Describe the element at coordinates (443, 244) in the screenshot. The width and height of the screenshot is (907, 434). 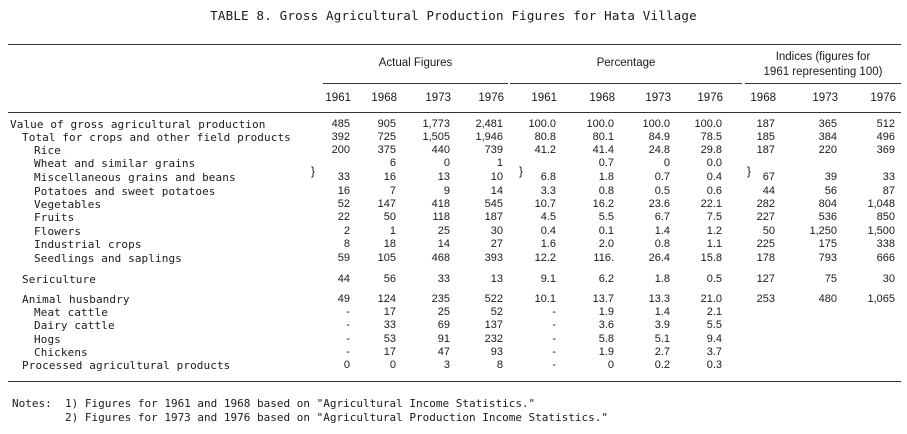
I see `actual-value-cell: 14` at that location.